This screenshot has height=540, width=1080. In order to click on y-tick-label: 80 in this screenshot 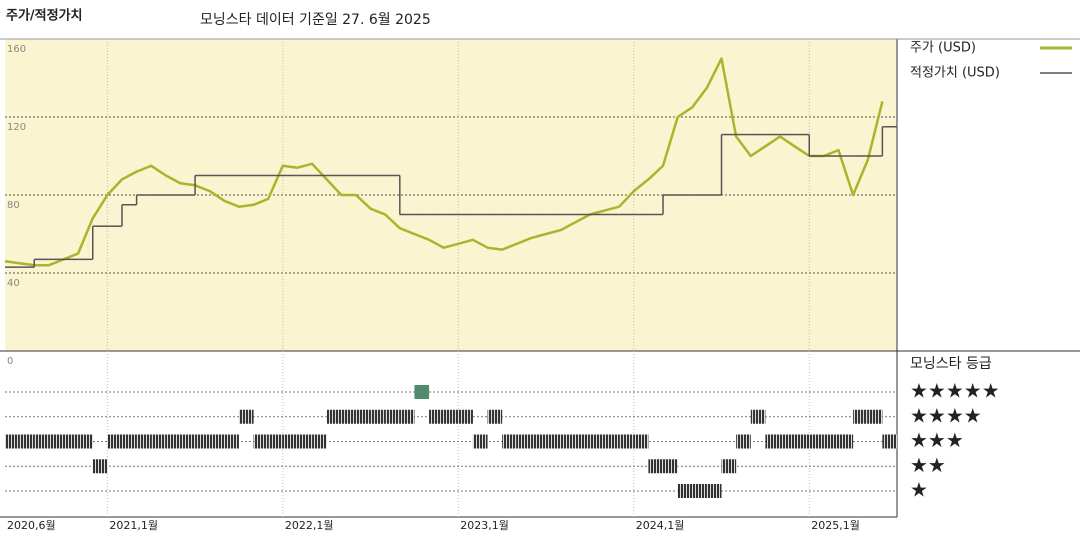, I will do `click(13, 205)`.